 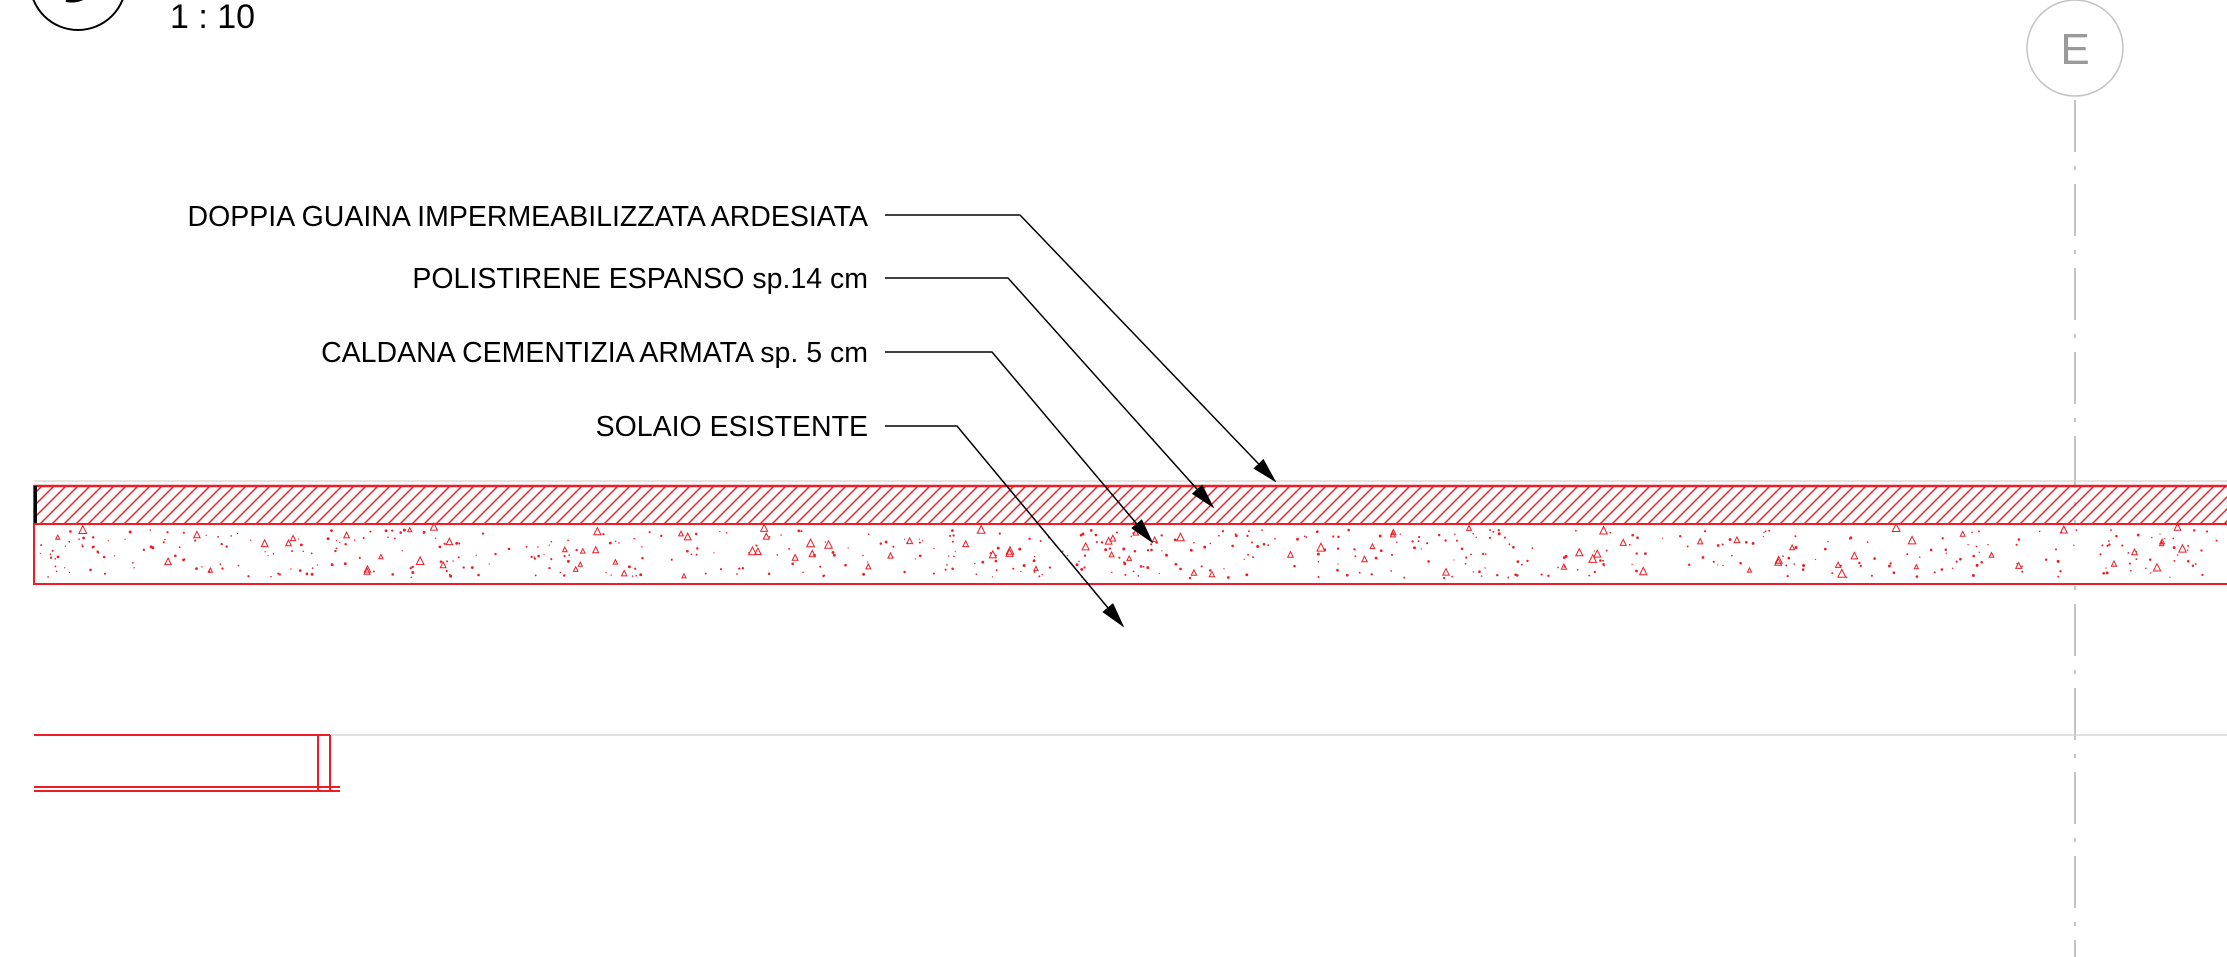 What do you see at coordinates (594, 353) in the screenshot?
I see `annotation-screed: CALDANA CEMENTIZIA ARMATA sp. 5 cm` at bounding box center [594, 353].